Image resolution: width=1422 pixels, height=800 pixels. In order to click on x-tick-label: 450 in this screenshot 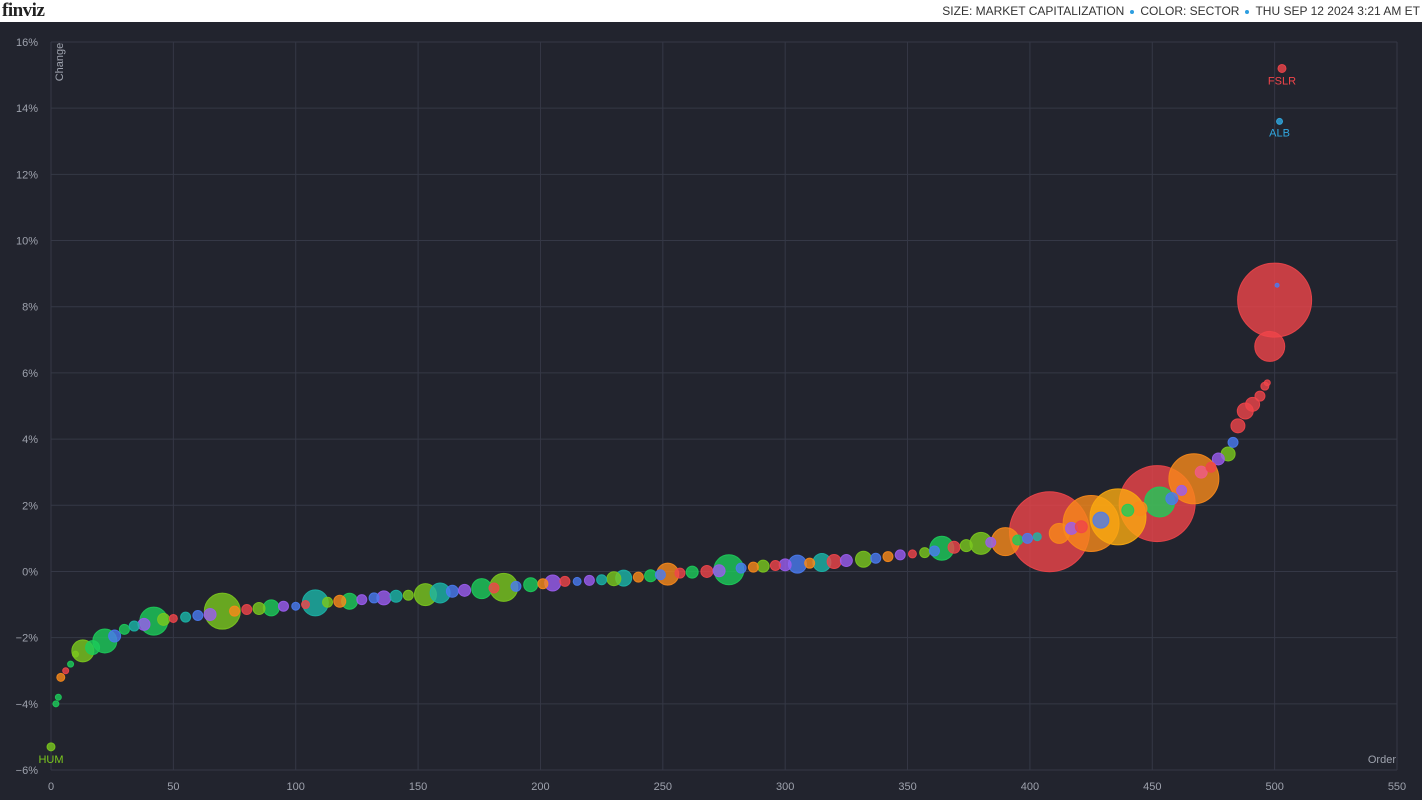, I will do `click(1152, 787)`.